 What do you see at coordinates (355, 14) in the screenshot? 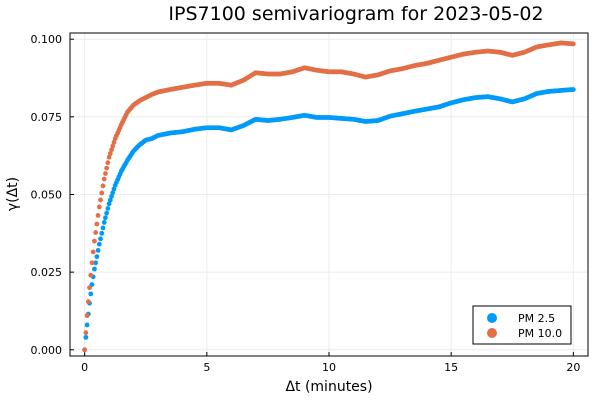
I see `chart-title: IPS7100 semivariogram for 2023-05-02` at bounding box center [355, 14].